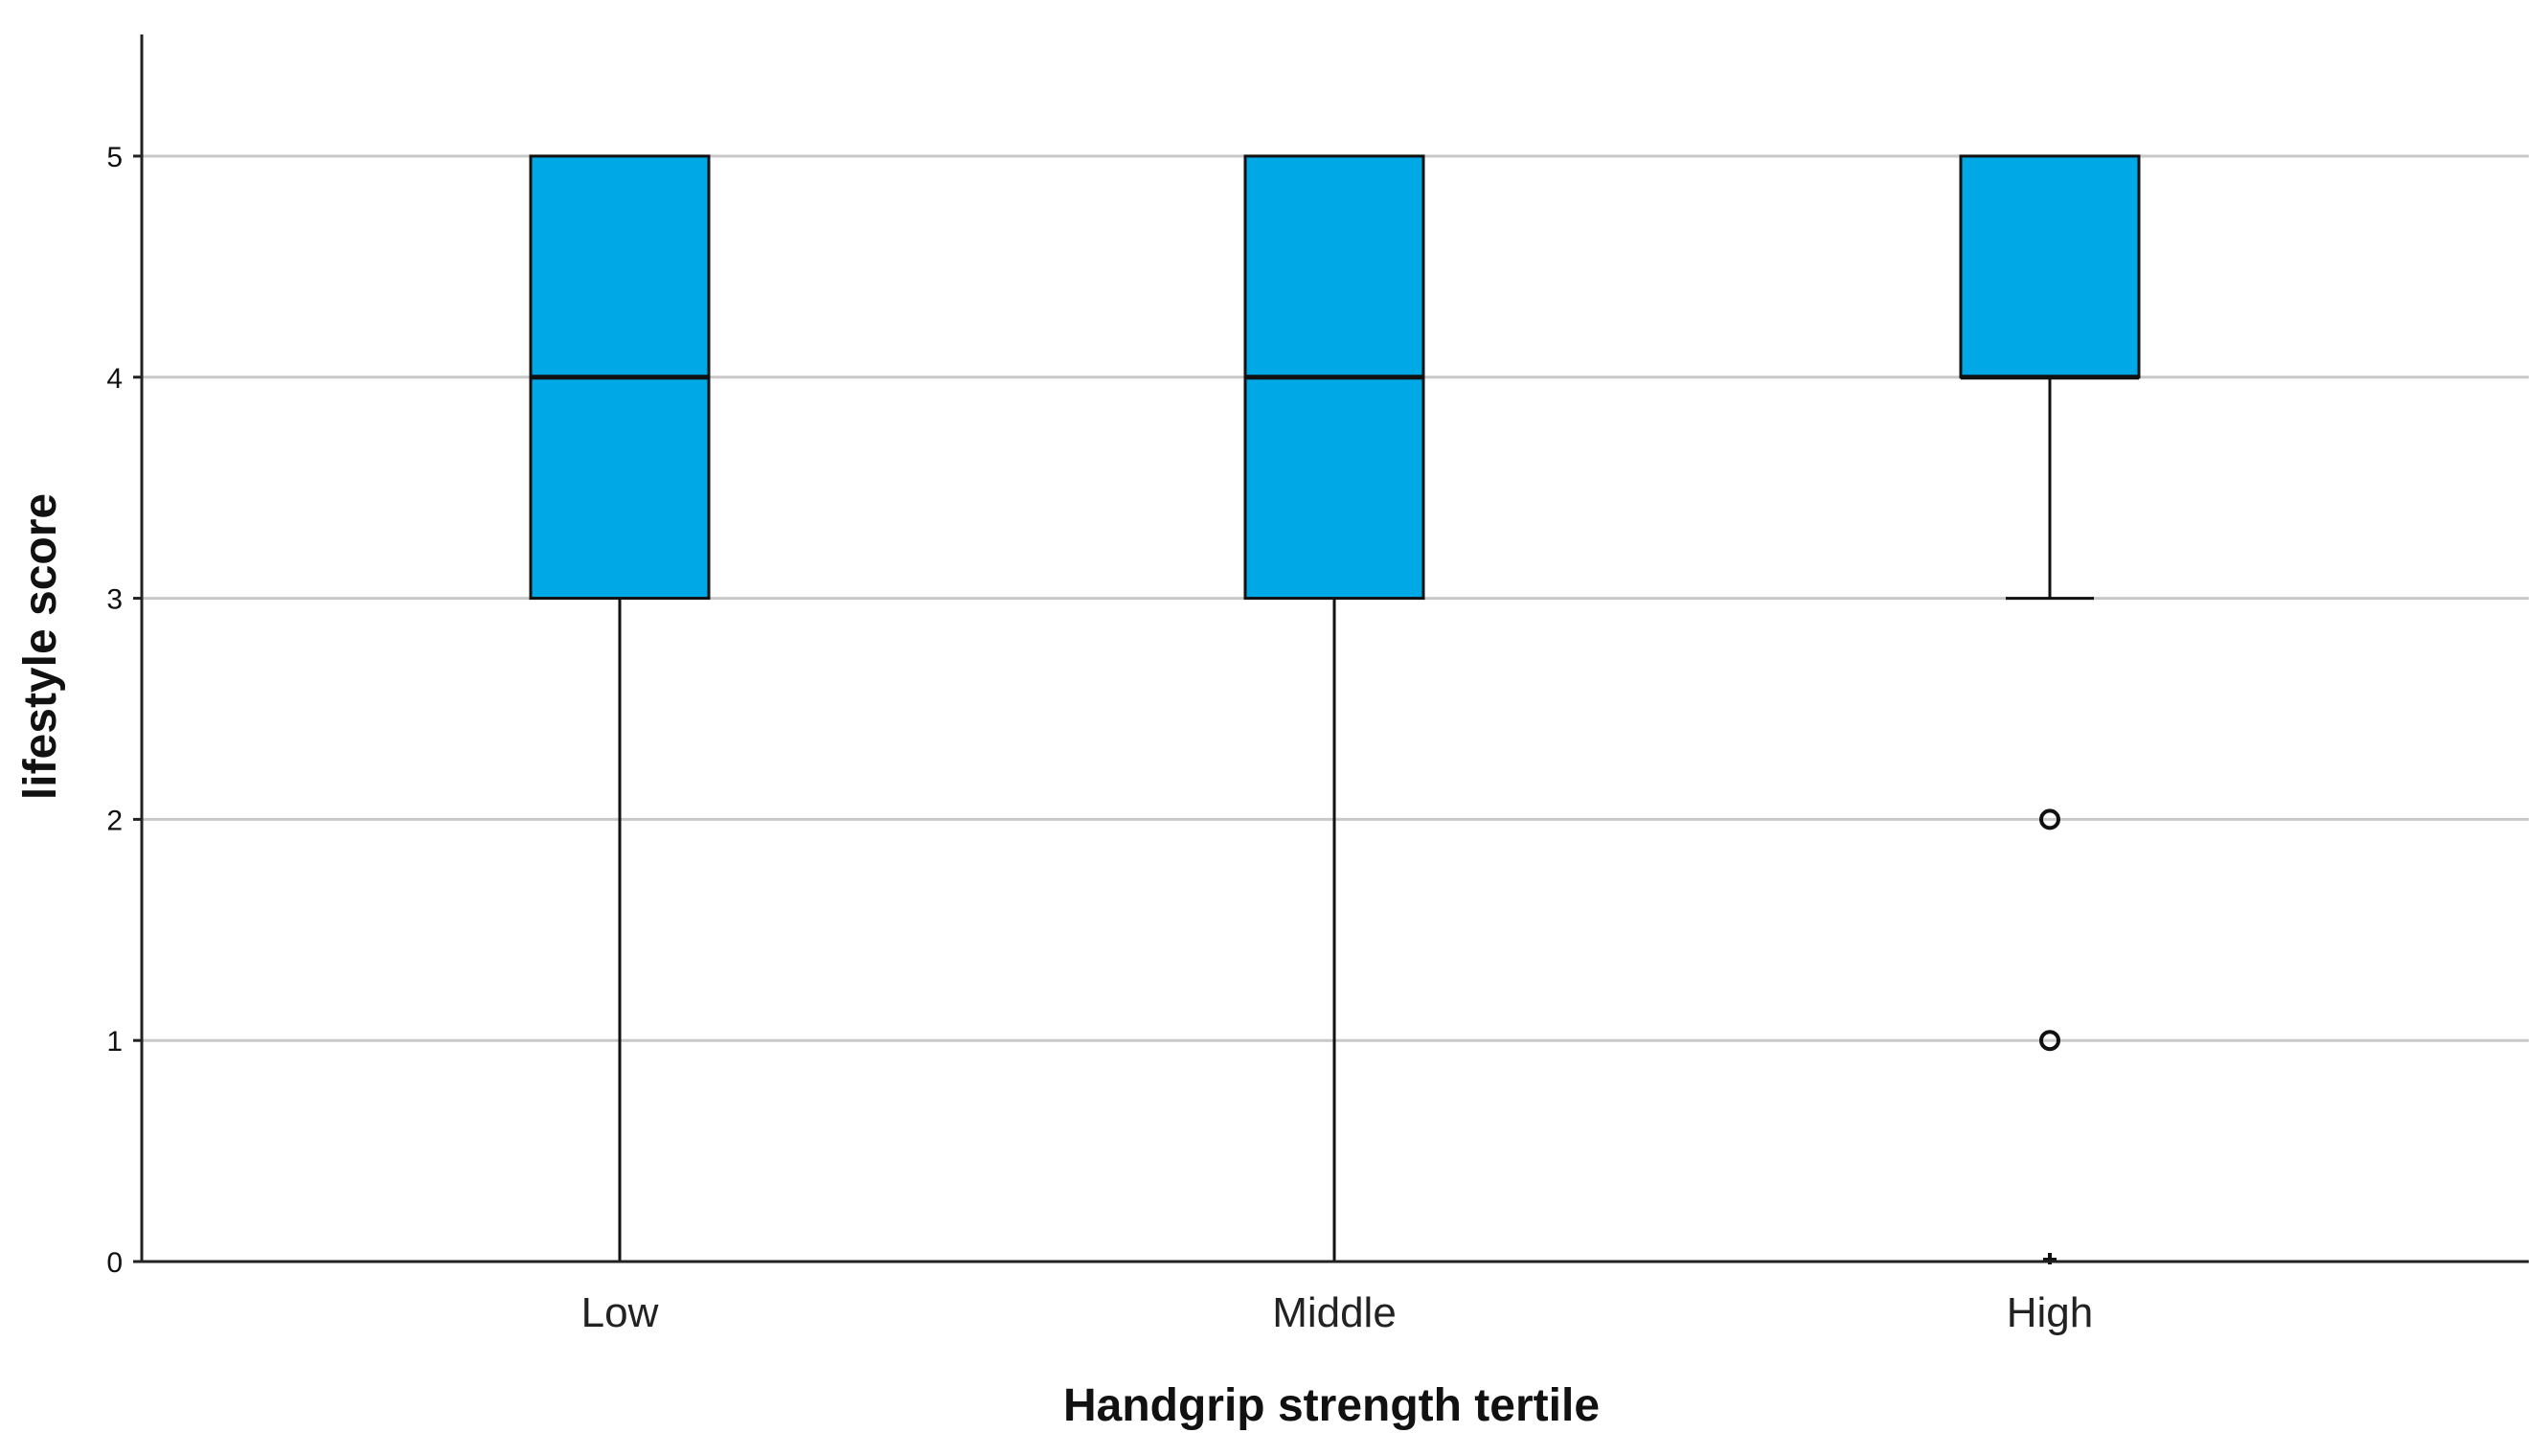 This screenshot has width=2546, height=1456. I want to click on box-group-middle, so click(1334, 708).